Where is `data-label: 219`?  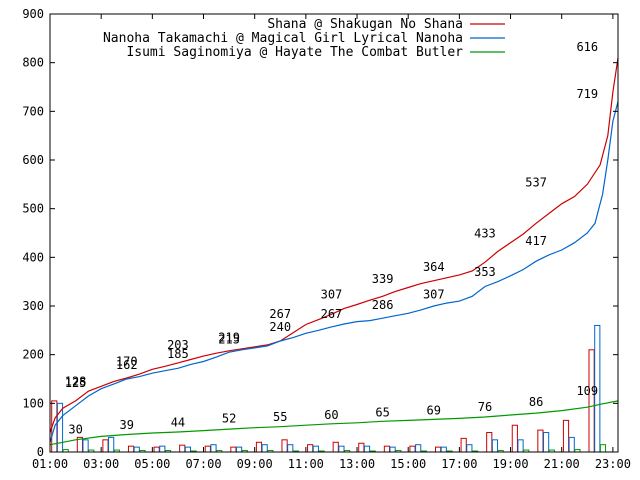
data-label: 219 is located at coordinates (229, 337).